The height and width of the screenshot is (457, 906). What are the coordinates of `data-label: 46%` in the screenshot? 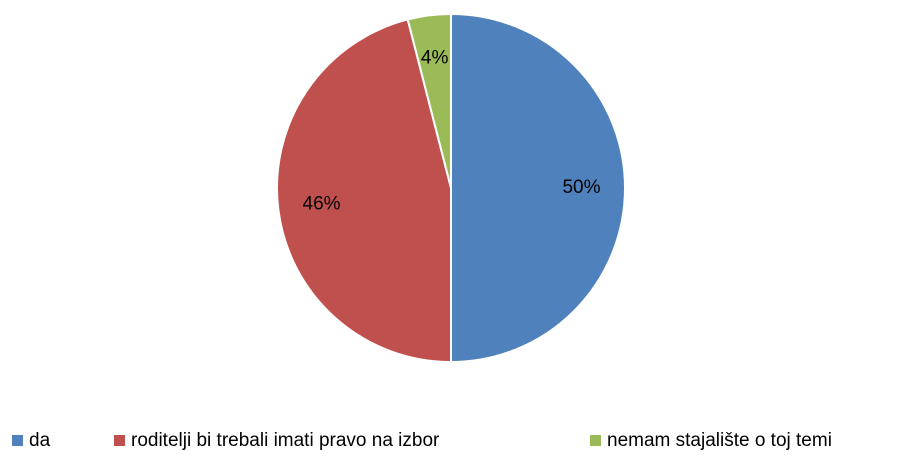 It's located at (322, 203).